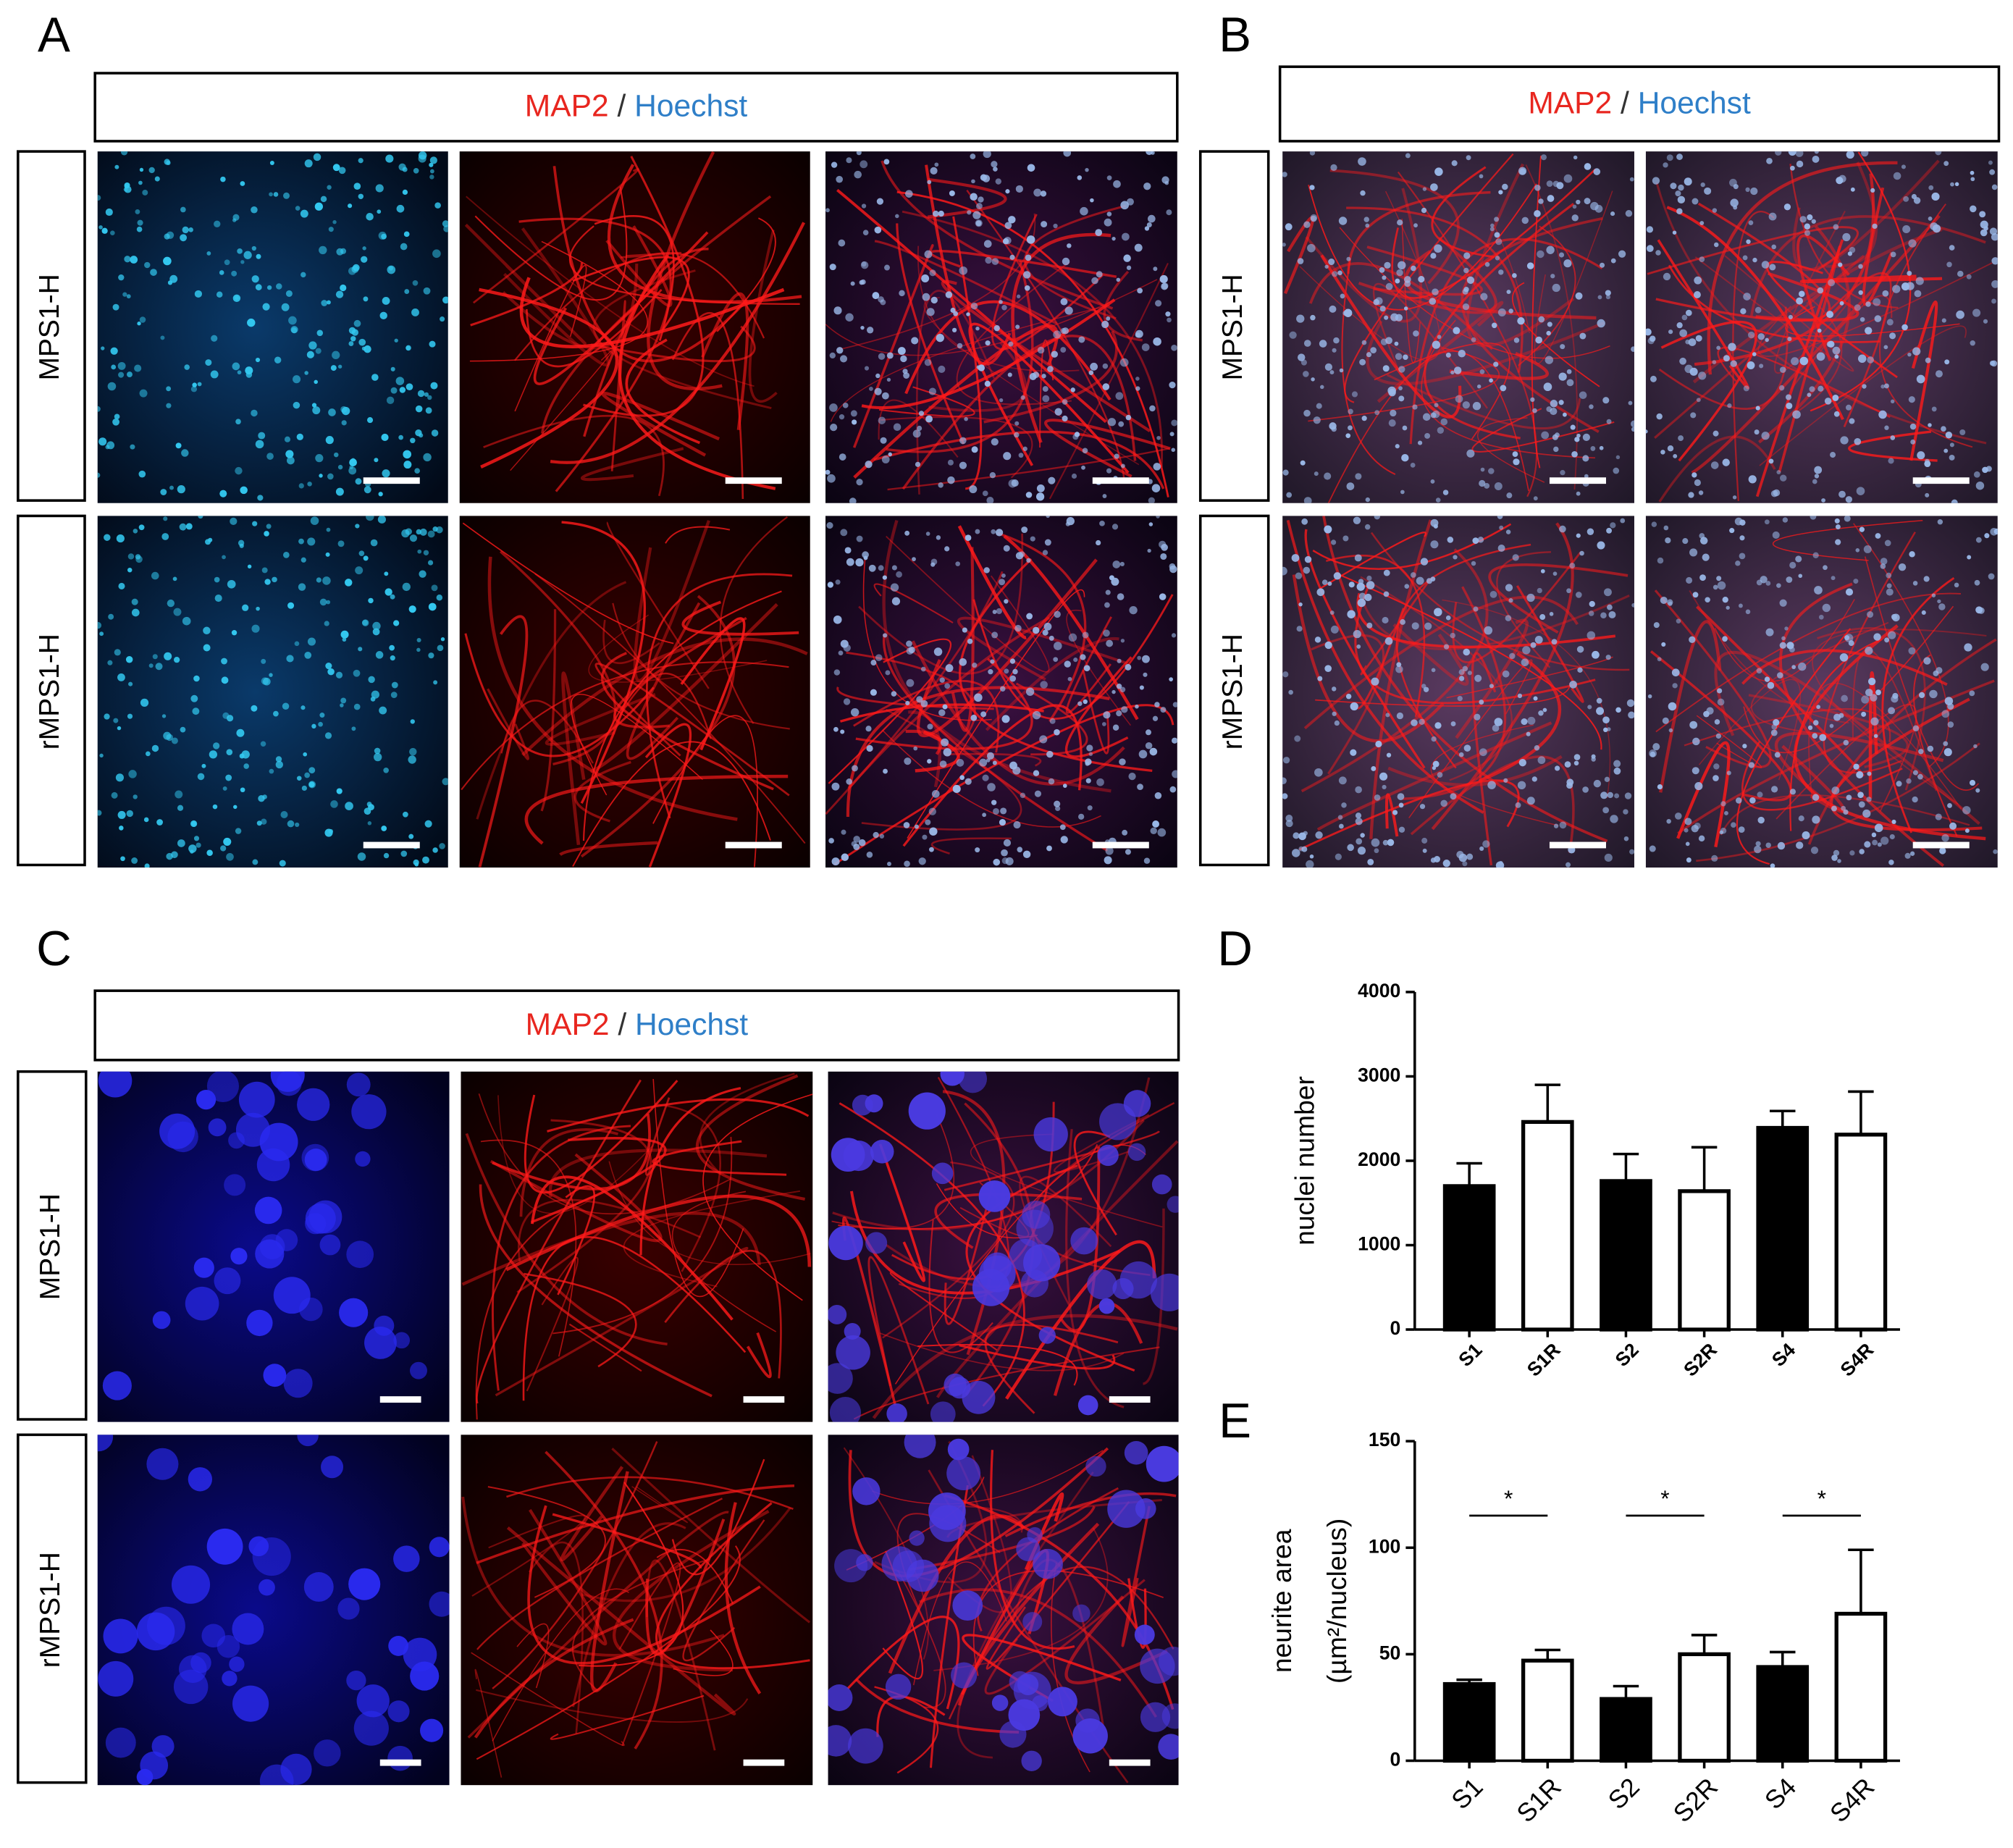 Image resolution: width=2013 pixels, height=1848 pixels. What do you see at coordinates (1390, 1652) in the screenshot?
I see `y-tick-label: 50` at bounding box center [1390, 1652].